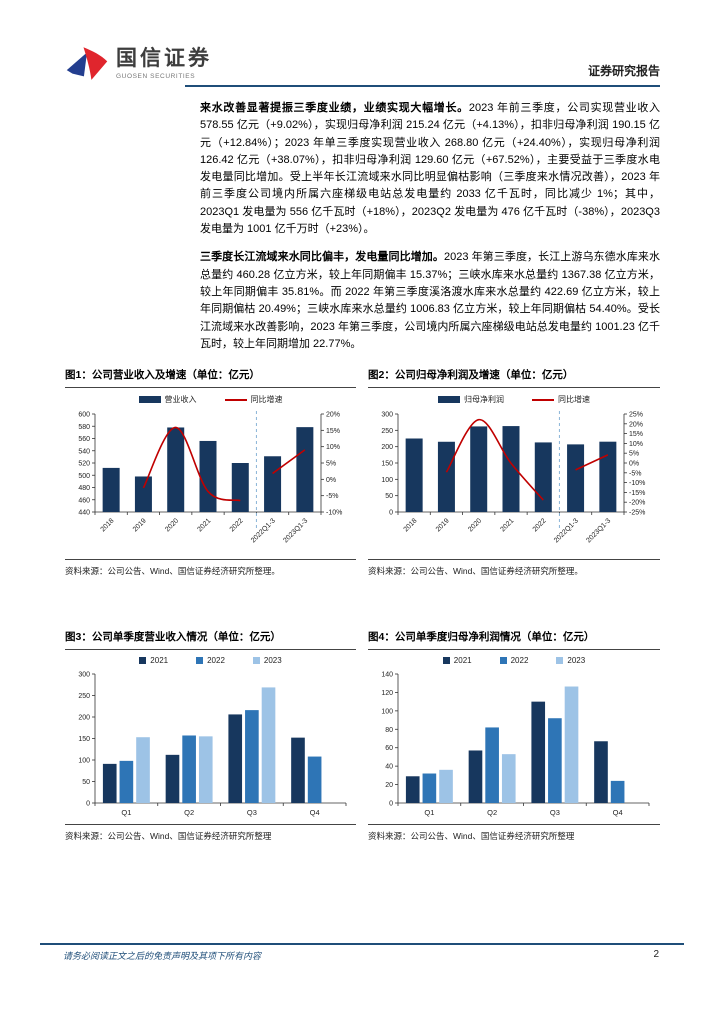 Image resolution: width=724 pixels, height=1024 pixels. What do you see at coordinates (387, 675) in the screenshot?
I see `svg-text: 140` at bounding box center [387, 675].